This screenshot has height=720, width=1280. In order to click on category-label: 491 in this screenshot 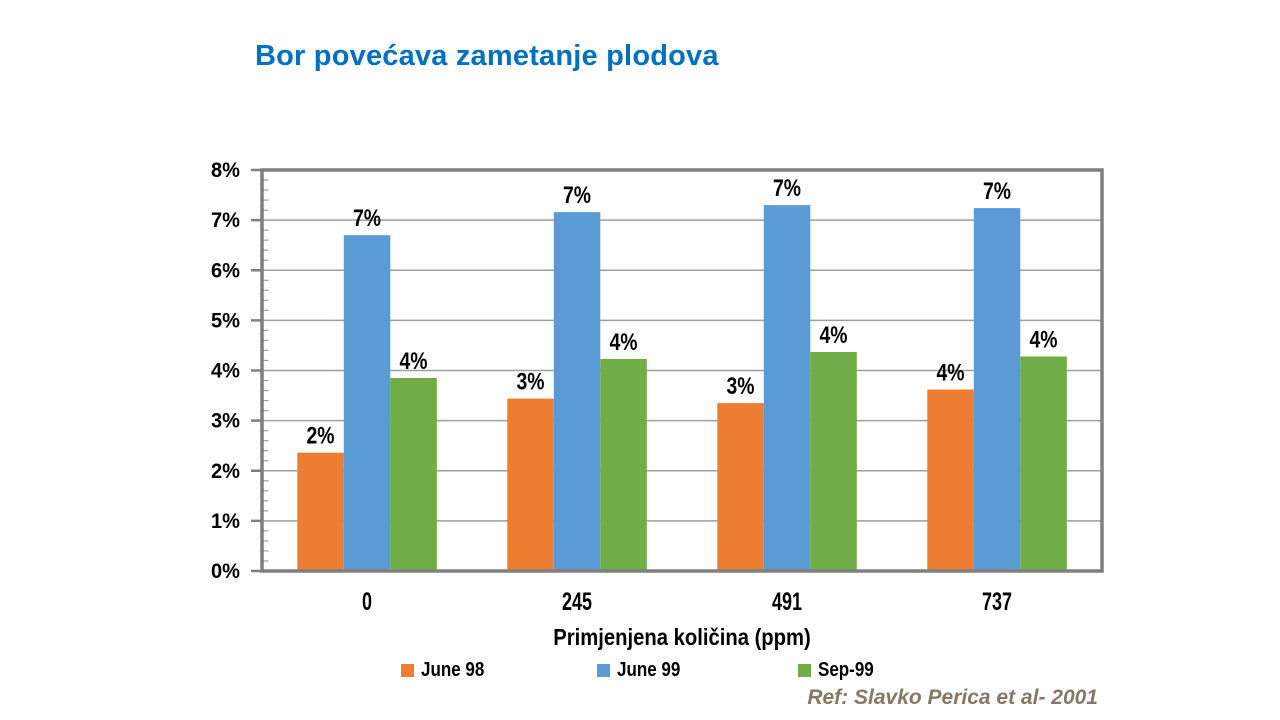, I will do `click(787, 602)`.